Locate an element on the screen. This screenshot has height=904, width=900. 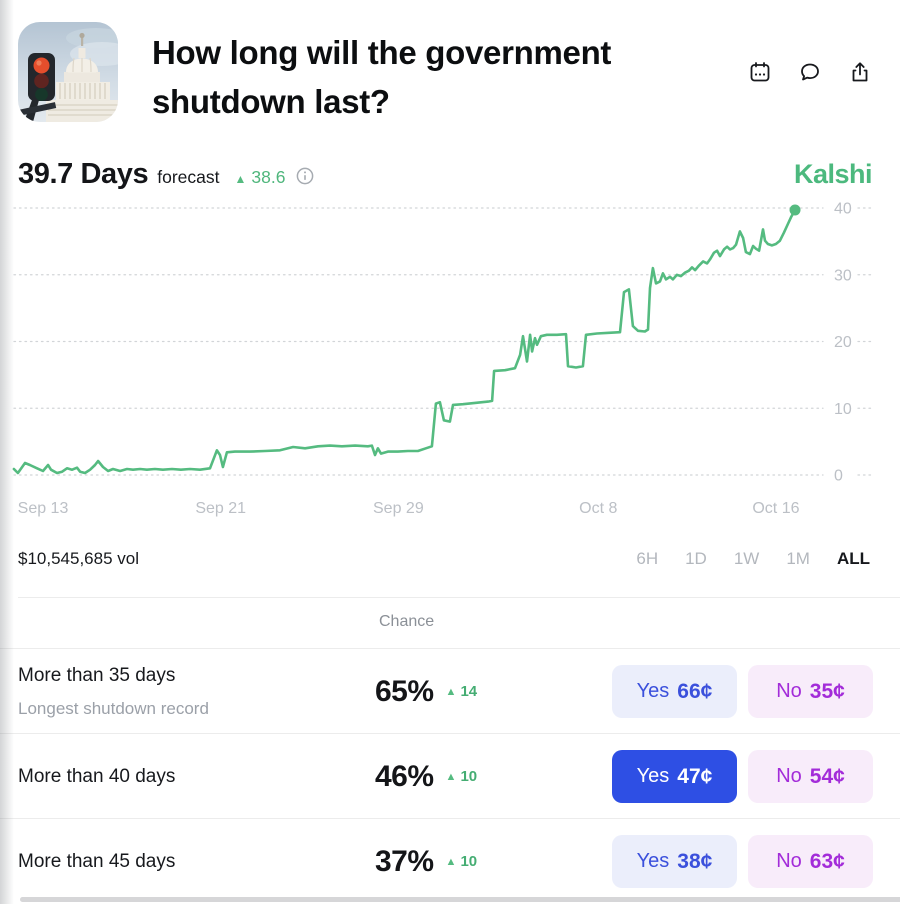
x-axis-label: Oct 8 is located at coordinates (598, 508).